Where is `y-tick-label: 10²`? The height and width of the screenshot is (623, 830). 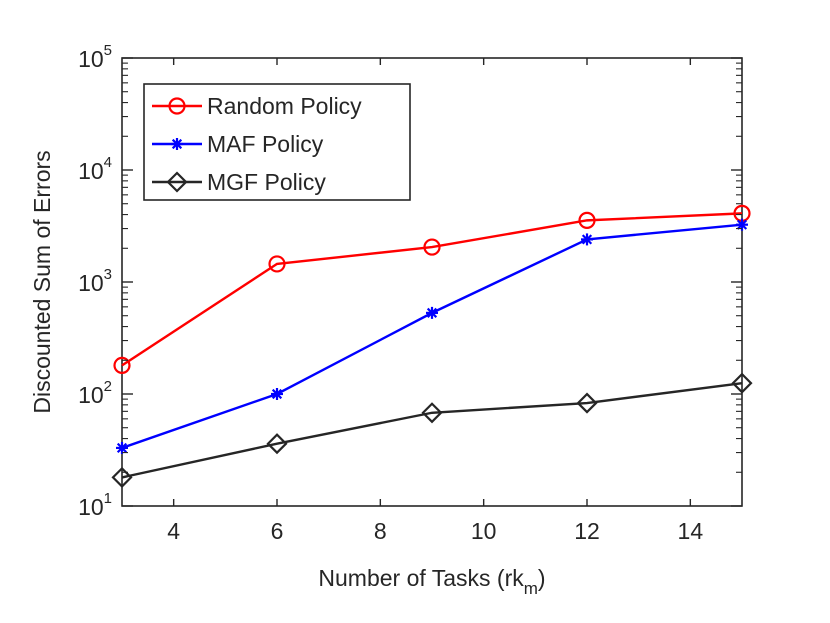 y-tick-label: 10² is located at coordinates (95, 393).